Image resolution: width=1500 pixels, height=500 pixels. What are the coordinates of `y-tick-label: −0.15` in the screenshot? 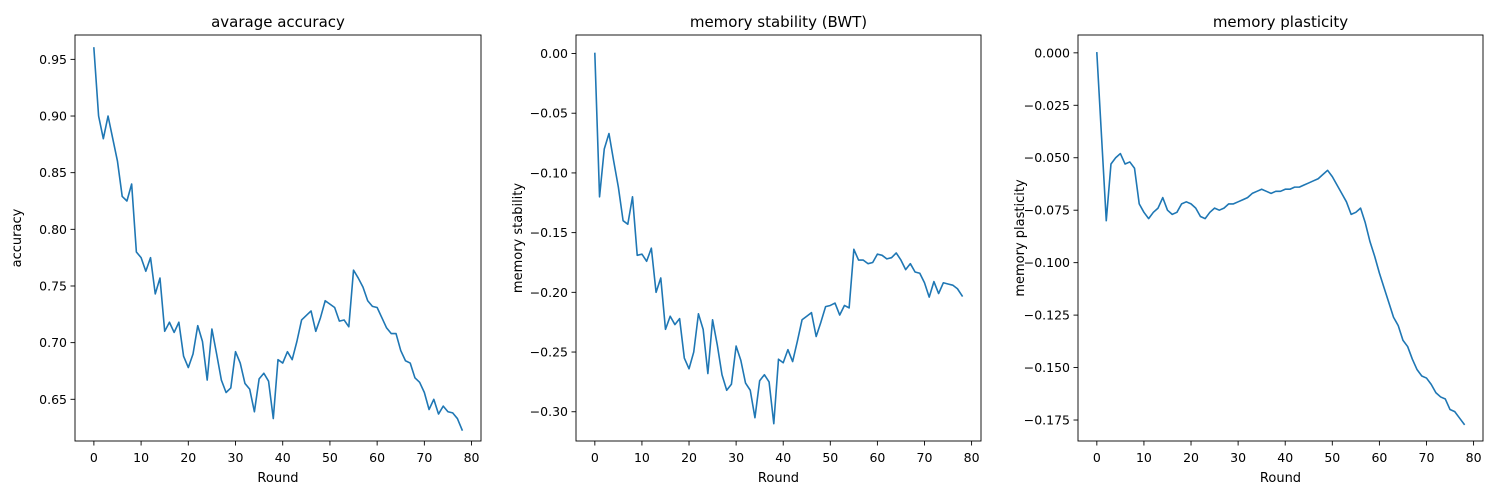 It's located at (549, 232).